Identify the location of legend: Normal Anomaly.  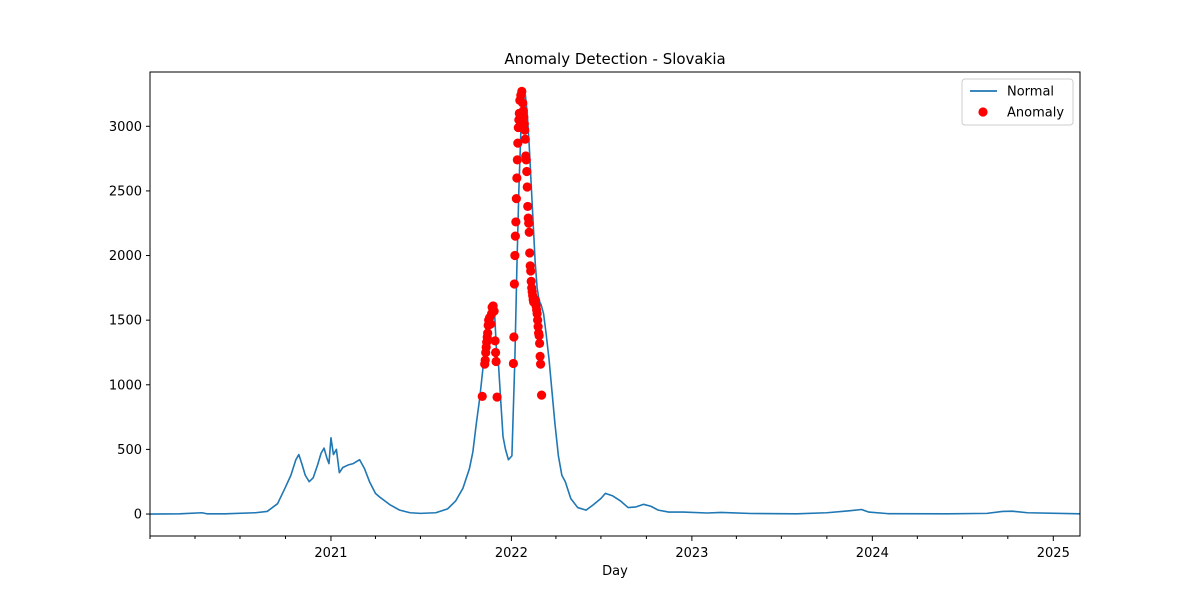
(1017, 102).